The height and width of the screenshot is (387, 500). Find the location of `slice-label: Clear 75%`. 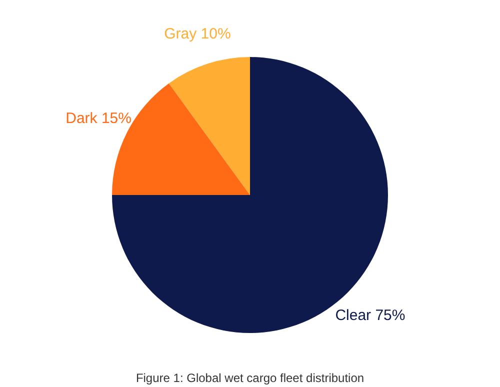

slice-label: Clear 75% is located at coordinates (370, 315).